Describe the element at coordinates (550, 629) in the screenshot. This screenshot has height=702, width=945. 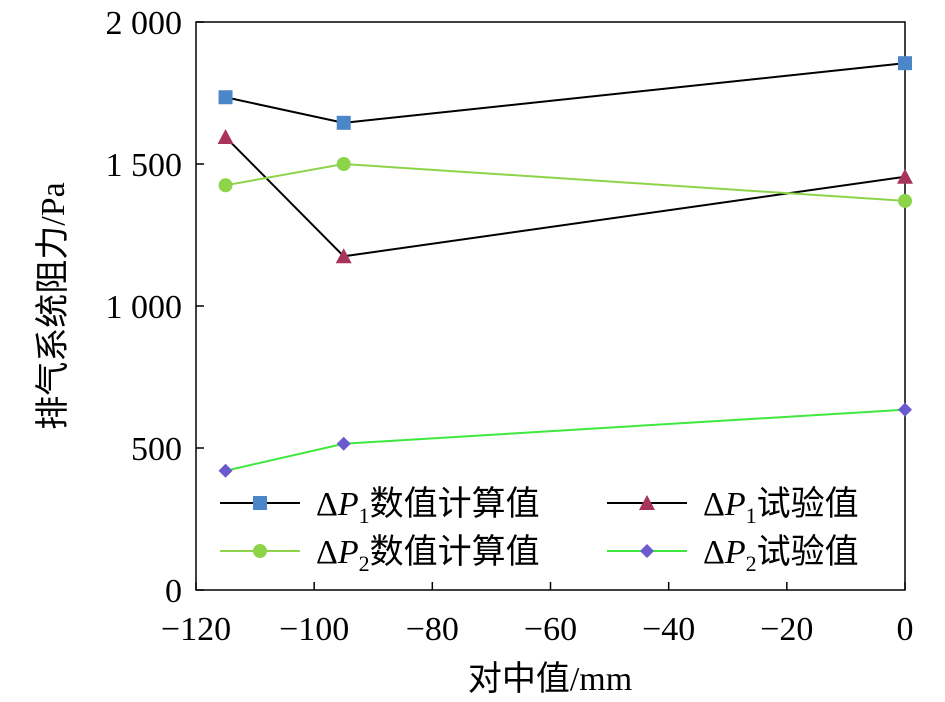
I see `x-tick-label: −60` at that location.